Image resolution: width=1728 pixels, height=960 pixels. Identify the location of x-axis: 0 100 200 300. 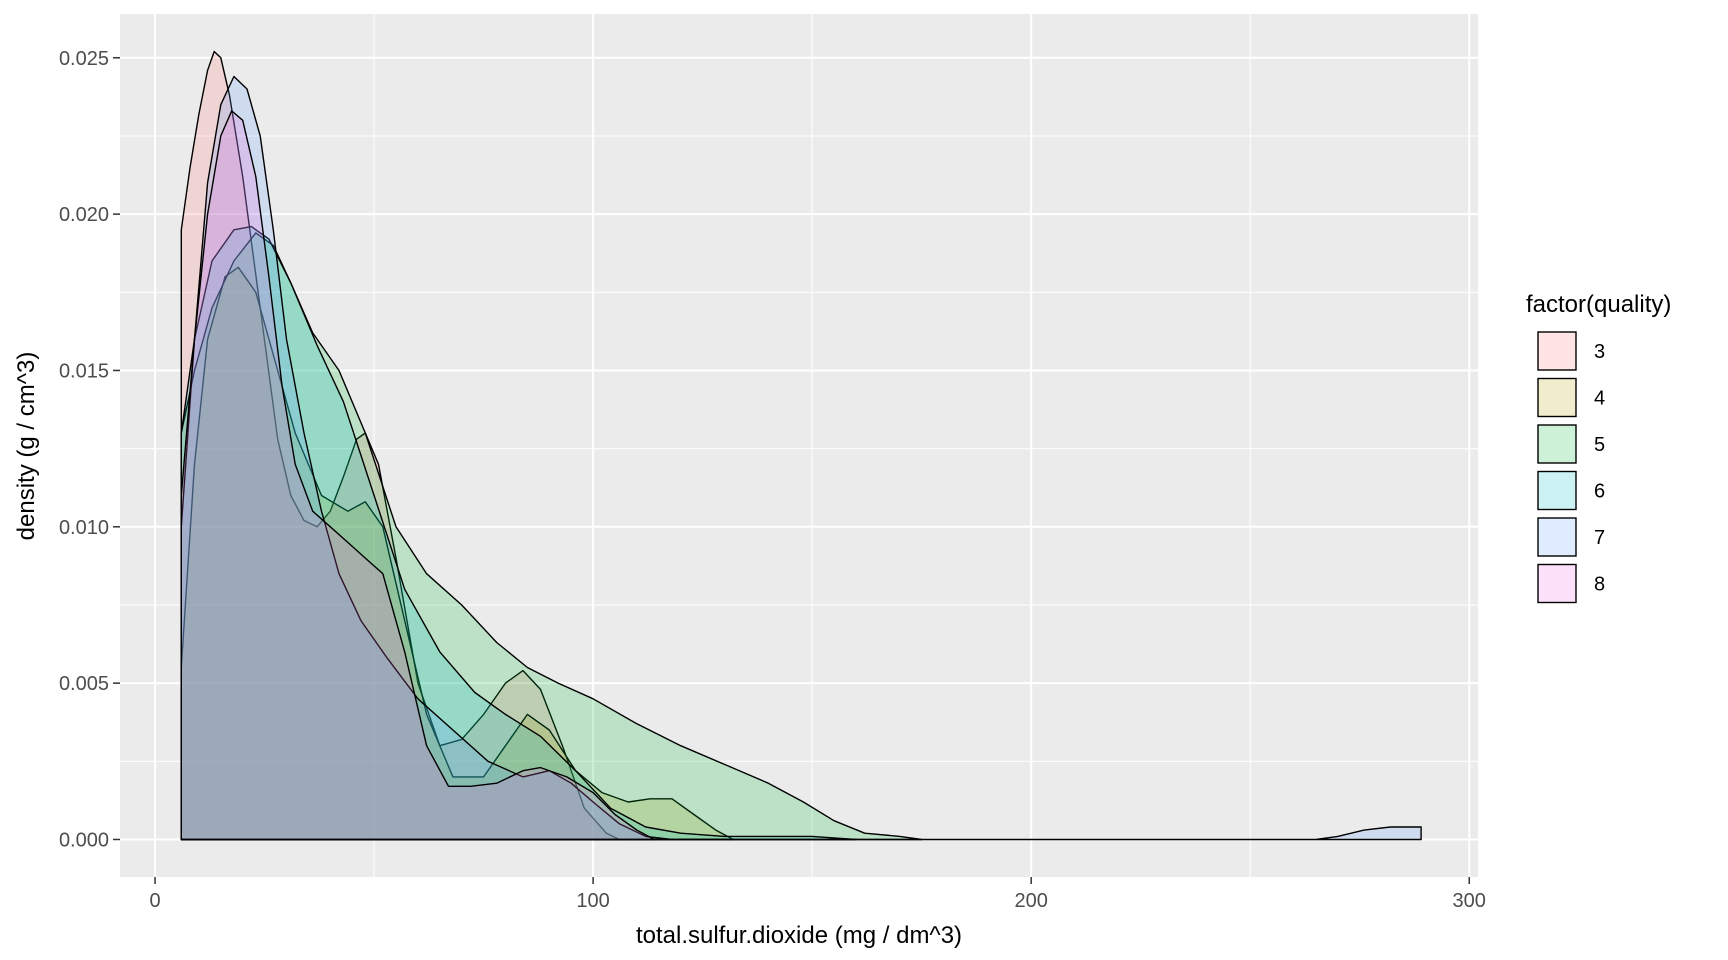
(817, 894).